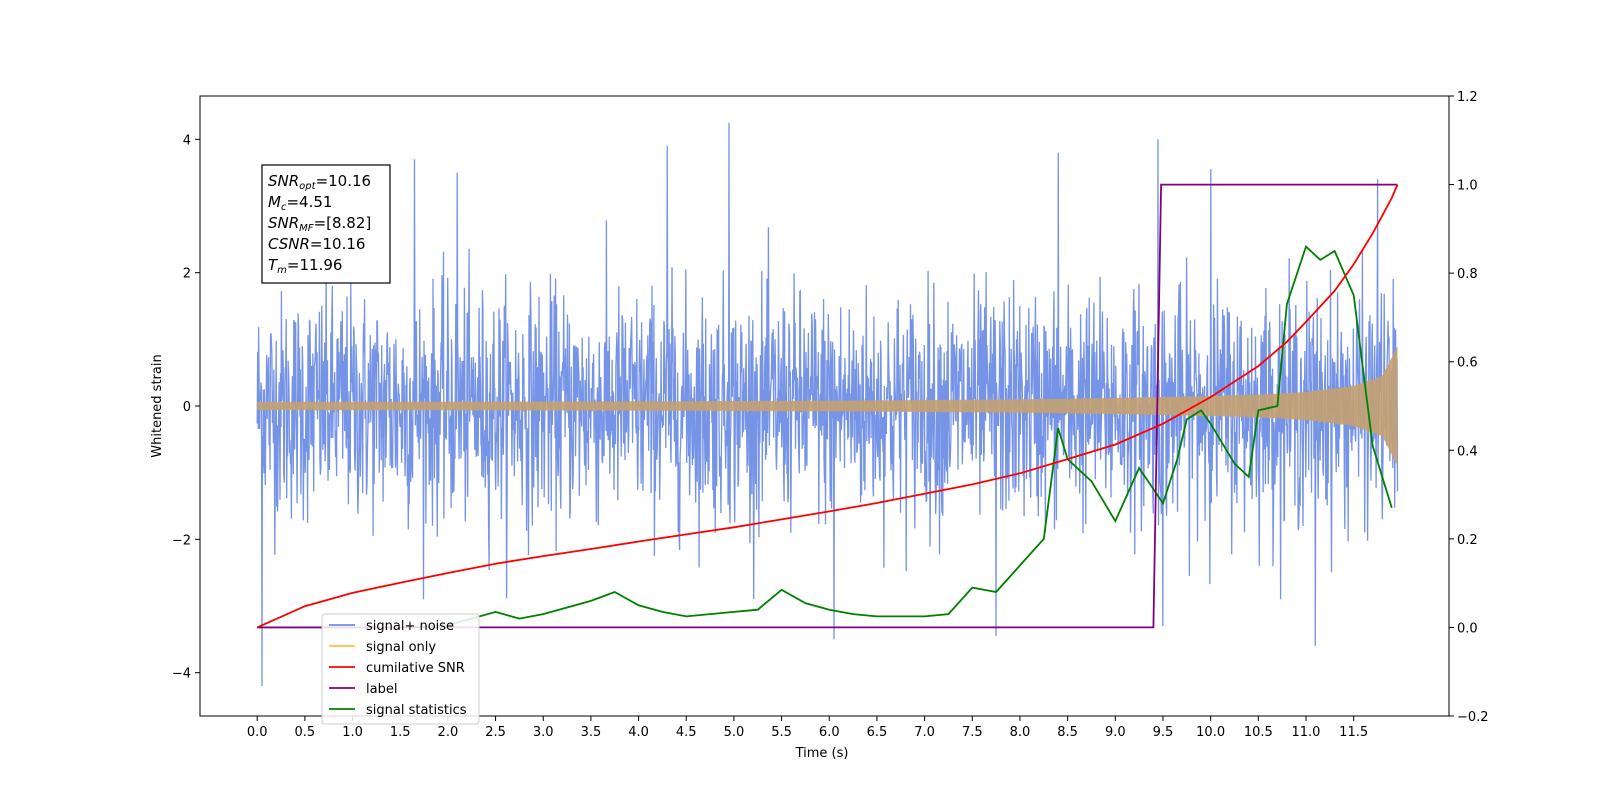 The width and height of the screenshot is (1600, 800). Describe the element at coordinates (686, 732) in the screenshot. I see `x-tick-label: 4.5` at that location.